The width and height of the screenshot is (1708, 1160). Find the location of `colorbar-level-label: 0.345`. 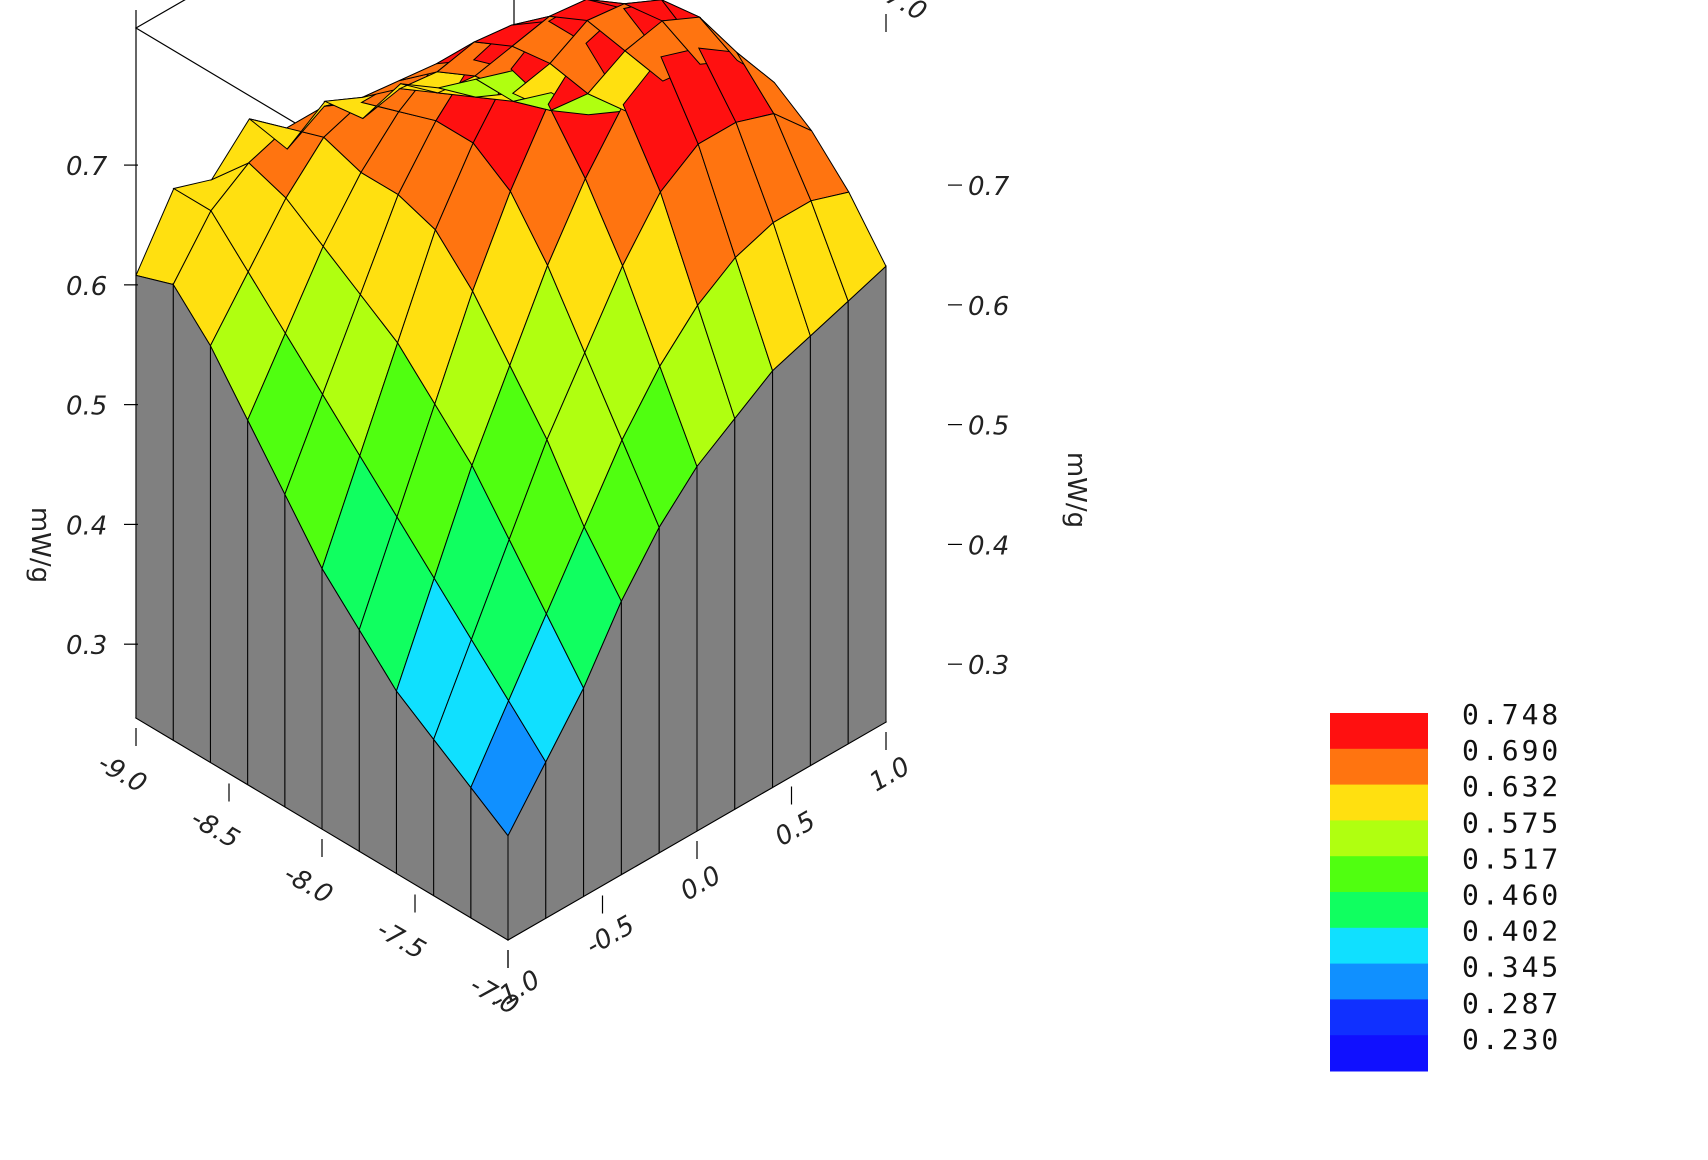

colorbar-level-label: 0.345 is located at coordinates (1511, 967).